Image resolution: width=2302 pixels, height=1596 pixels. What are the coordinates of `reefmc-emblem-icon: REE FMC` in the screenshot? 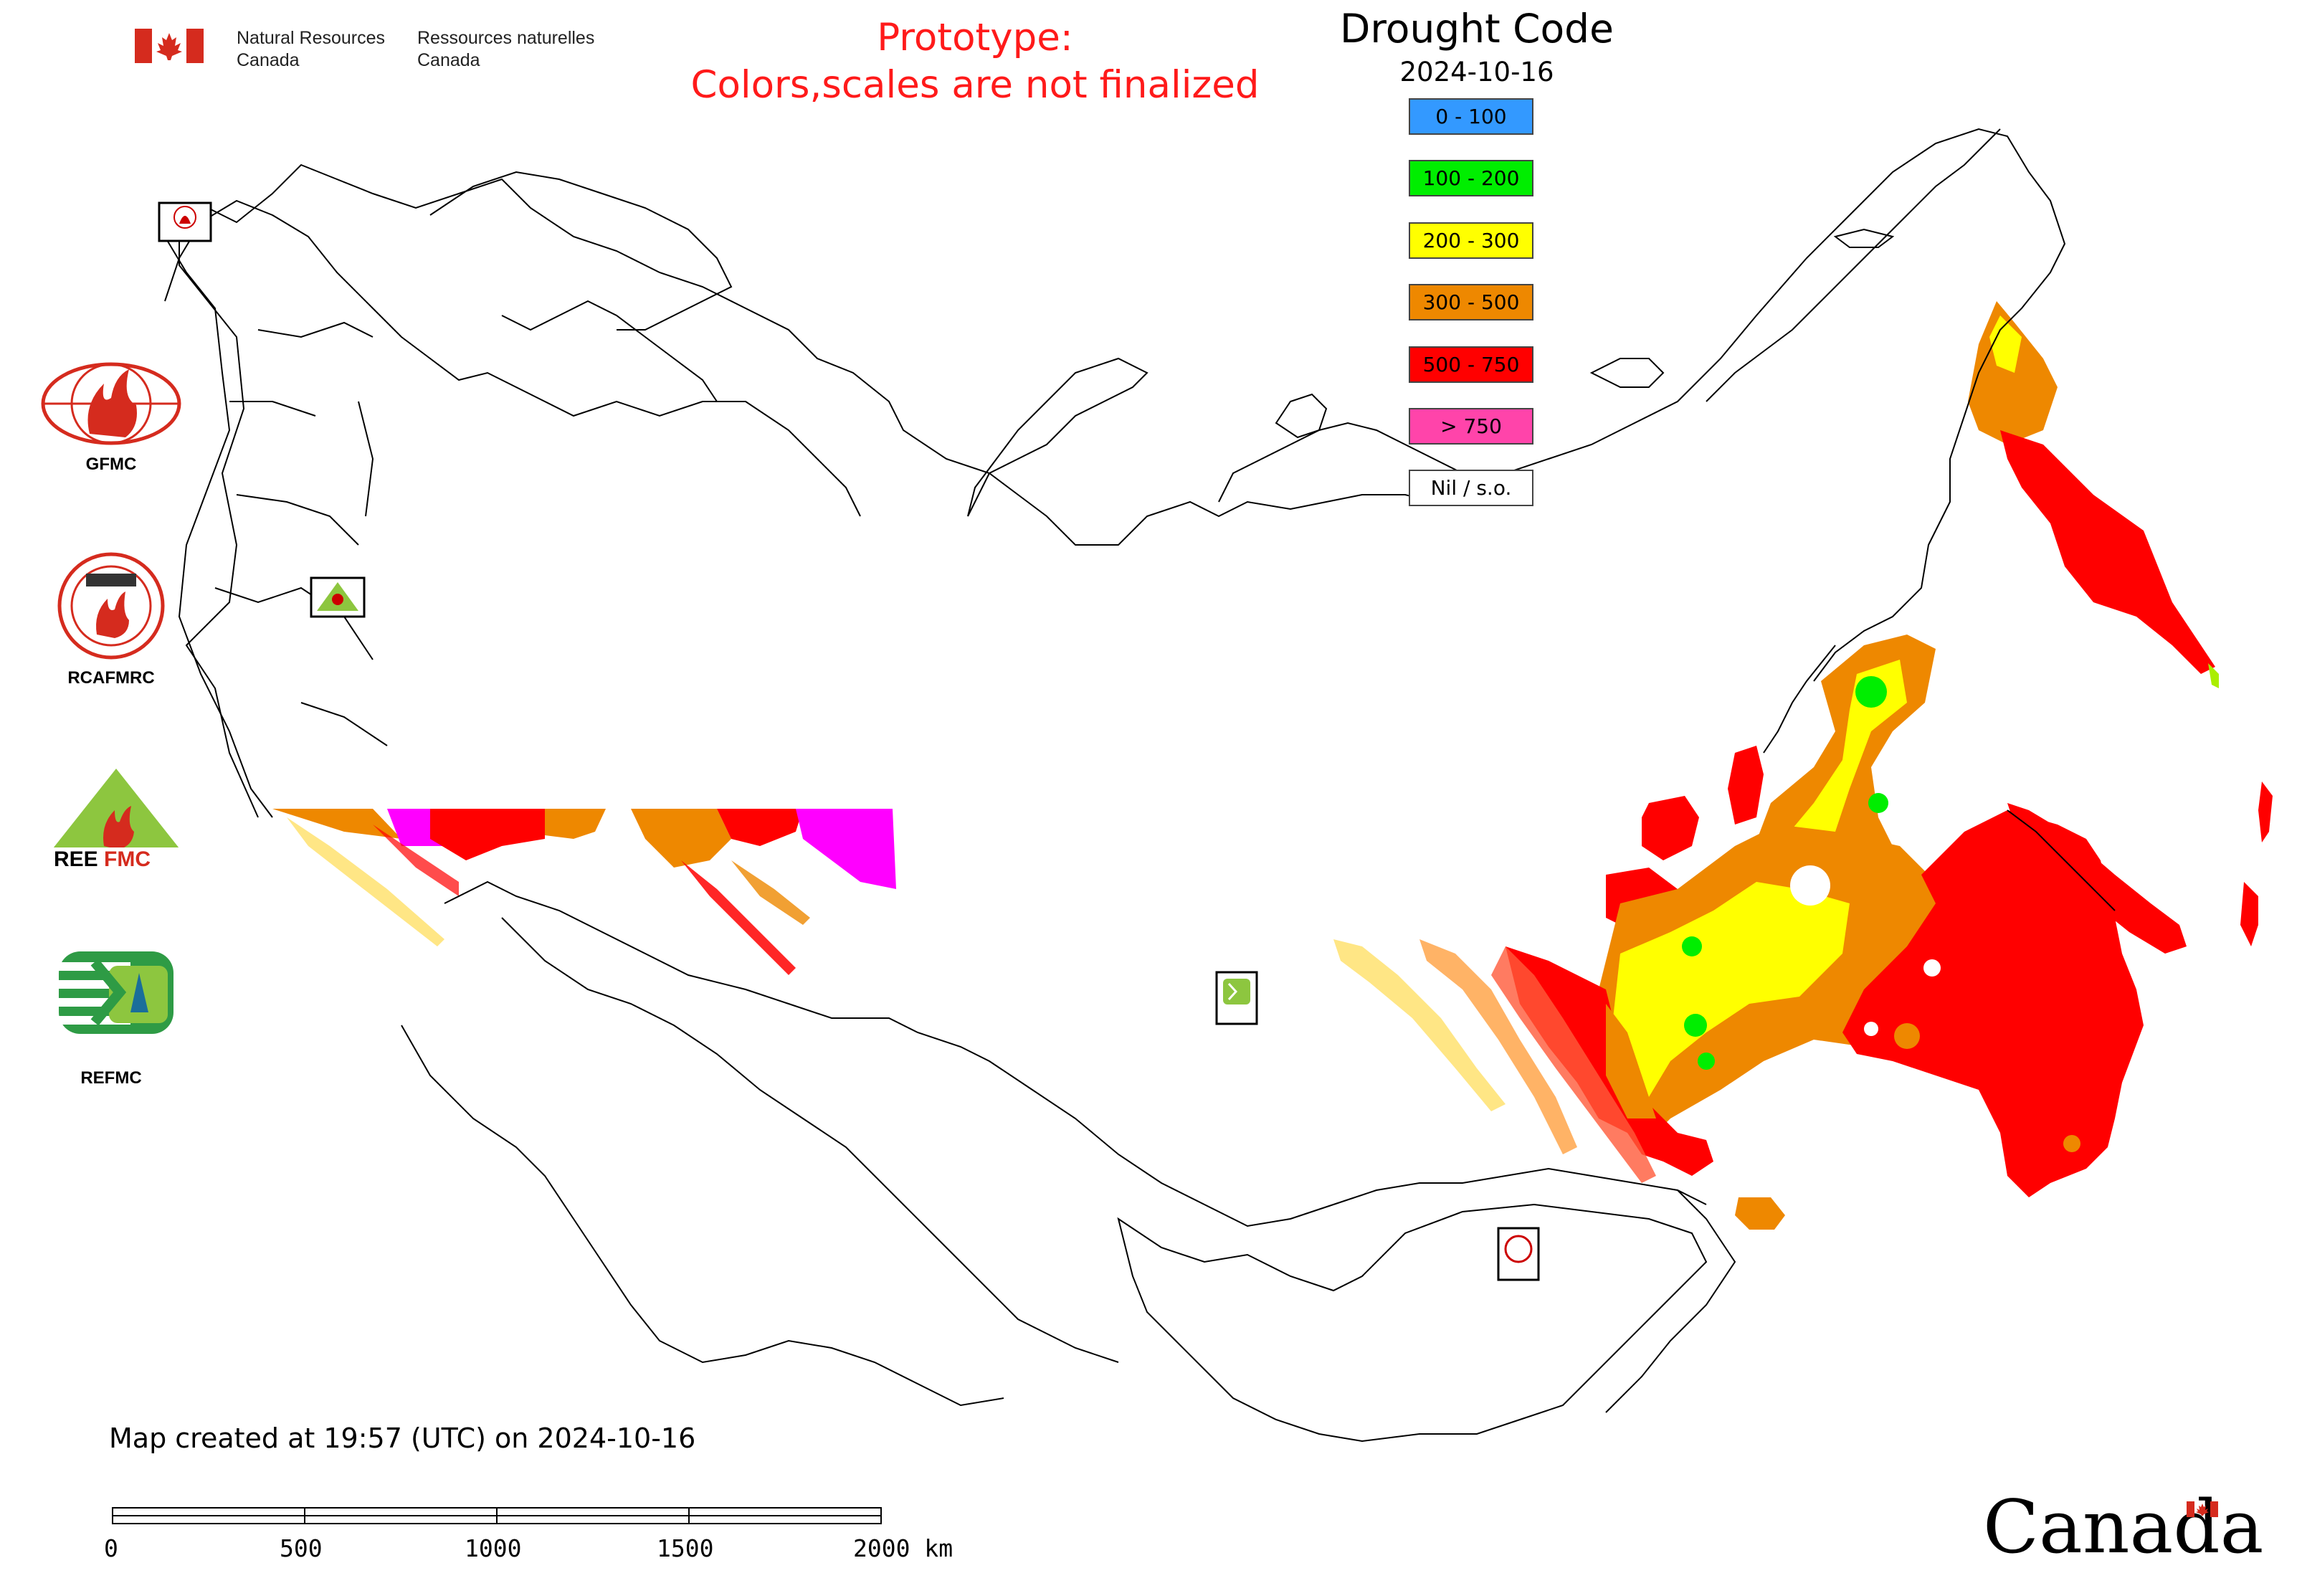 It's located at (116, 820).